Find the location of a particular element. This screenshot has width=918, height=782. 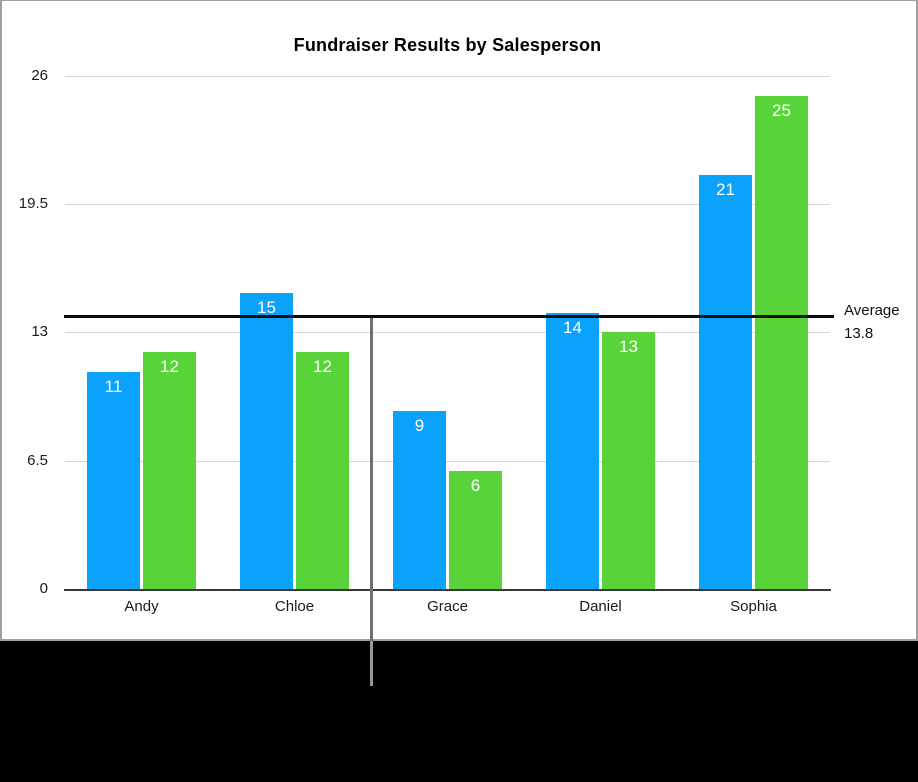

bar-daniel-green: 13 is located at coordinates (628, 460).